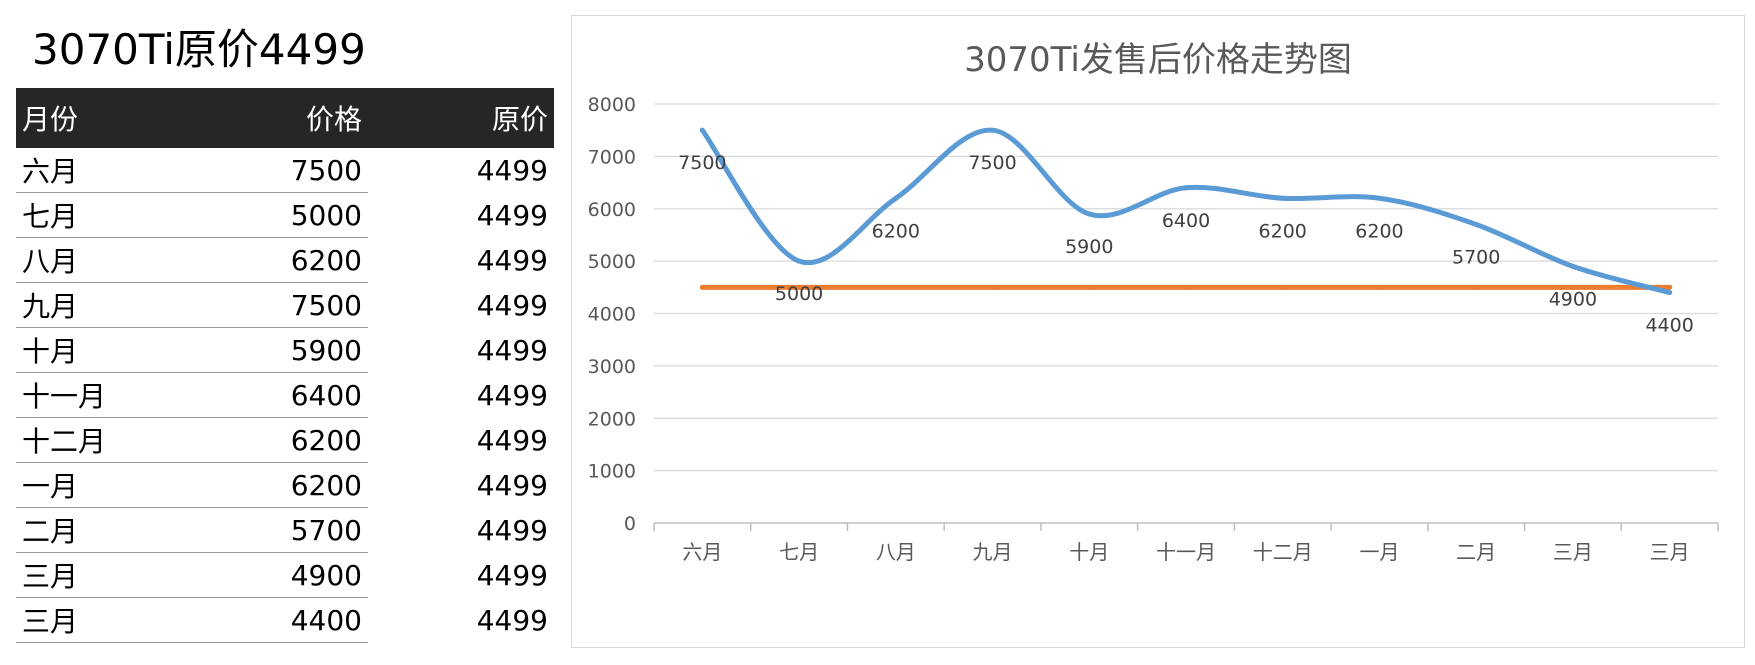 The width and height of the screenshot is (1755, 665). I want to click on cell-price: 4900, so click(286, 575).